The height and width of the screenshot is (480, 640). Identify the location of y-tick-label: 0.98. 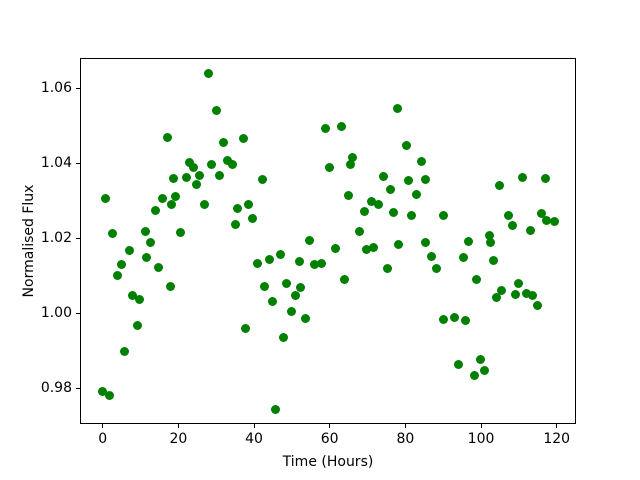
(56, 388).